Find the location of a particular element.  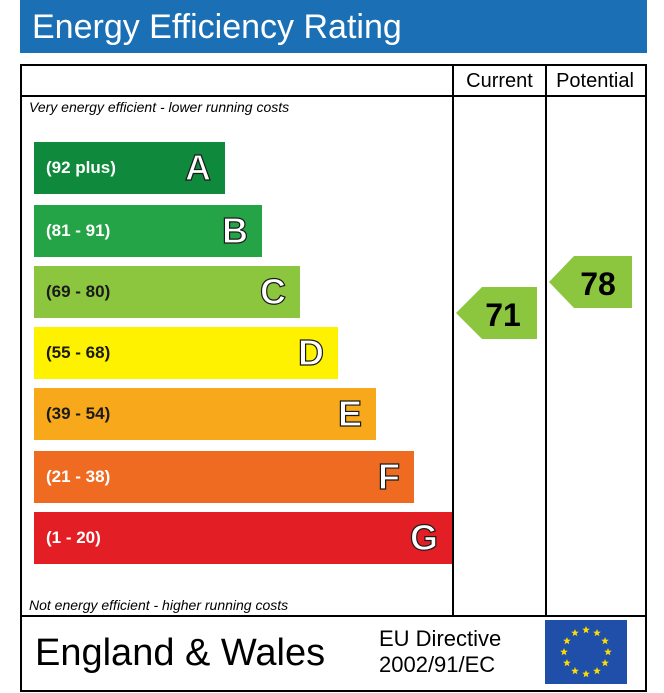

band-range-label: (55 - 68) is located at coordinates (78, 352).